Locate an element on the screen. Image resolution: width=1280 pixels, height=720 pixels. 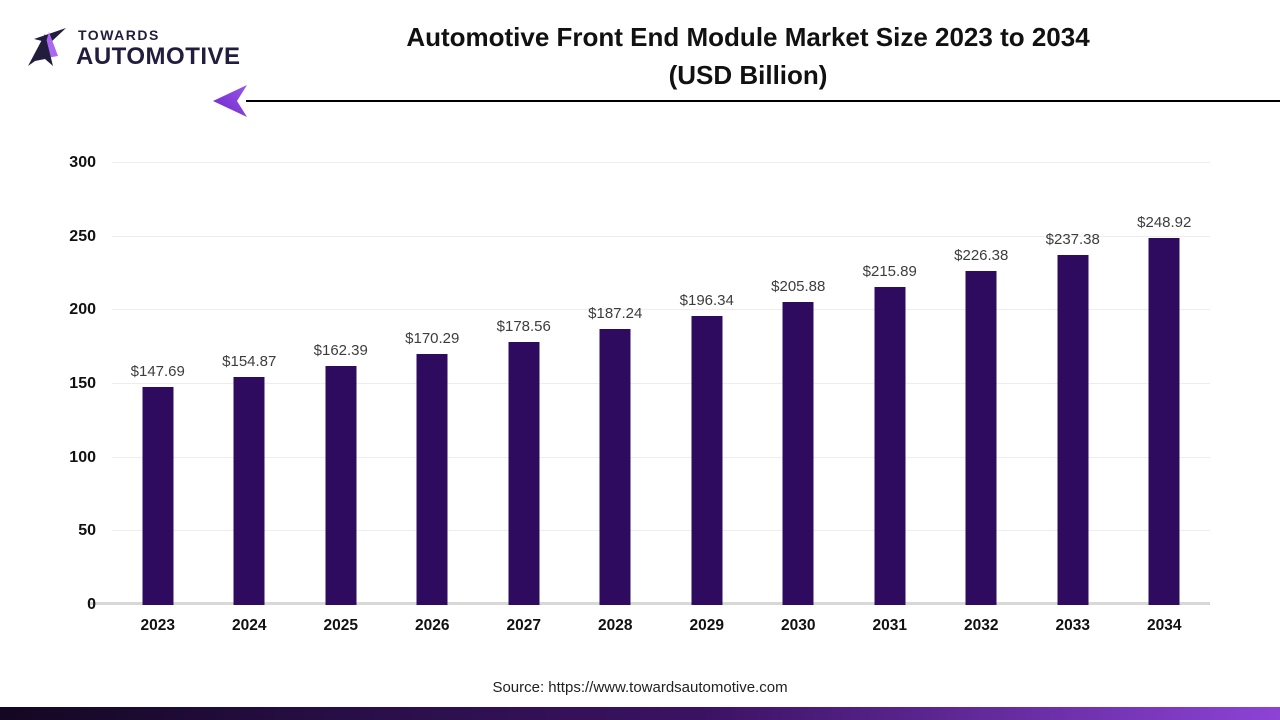
brand-logo: TOWARDS AUTOMOTIVE is located at coordinates (133, 48).